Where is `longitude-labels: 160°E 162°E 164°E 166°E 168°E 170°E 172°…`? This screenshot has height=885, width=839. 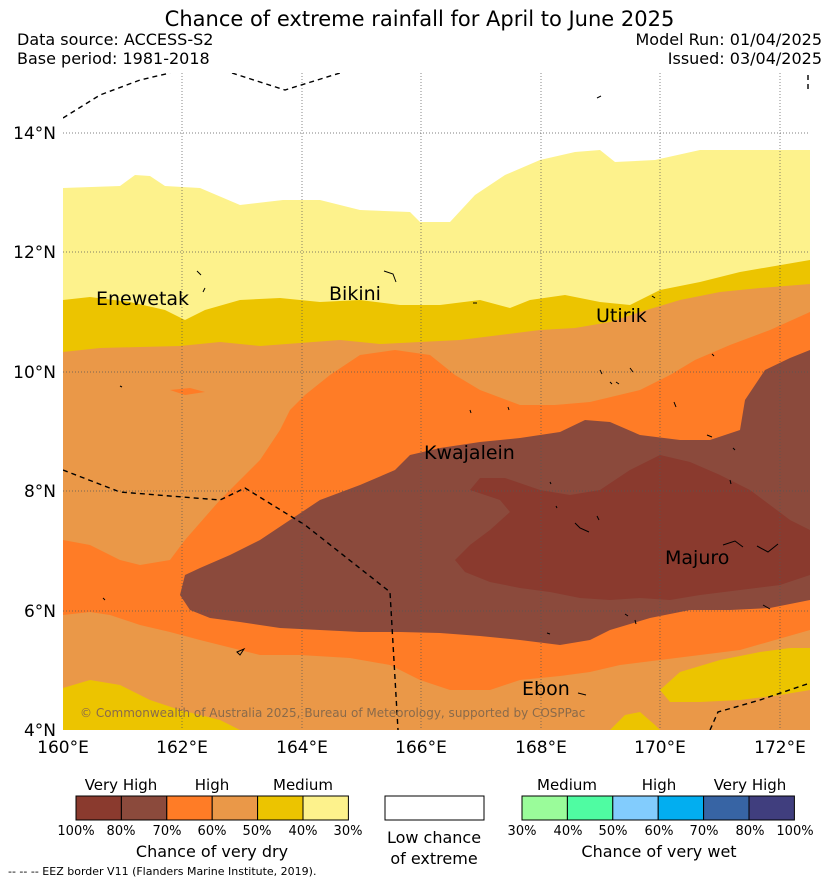 longitude-labels: 160°E 162°E 164°E 166°E 168°E 170°E 172°… is located at coordinates (421, 748).